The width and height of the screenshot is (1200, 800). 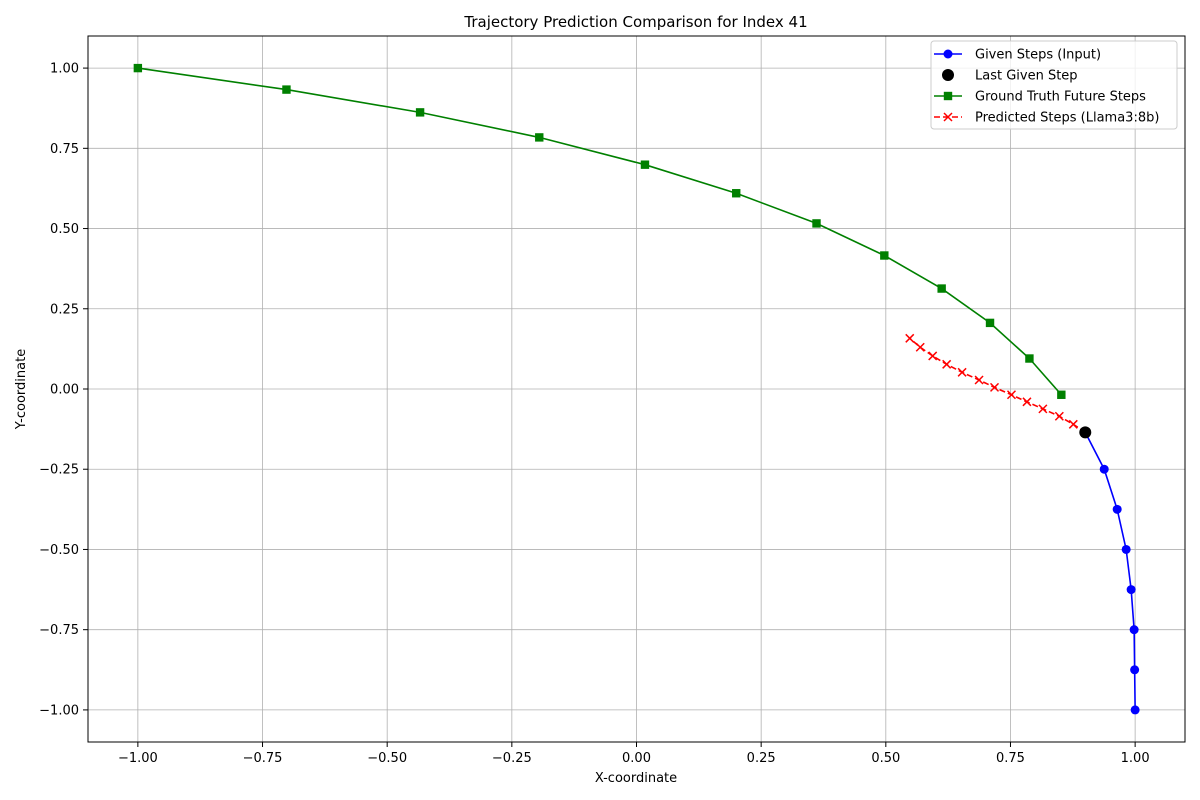 I want to click on legend-label: Last Given Step, so click(x=1026, y=76).